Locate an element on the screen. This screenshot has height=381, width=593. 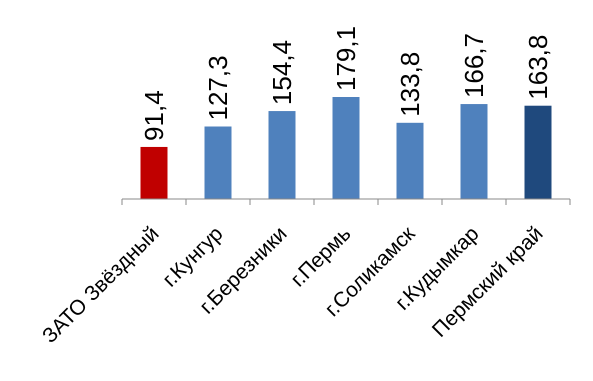
category-label: ЗАТО Звёздный is located at coordinates (100, 284).